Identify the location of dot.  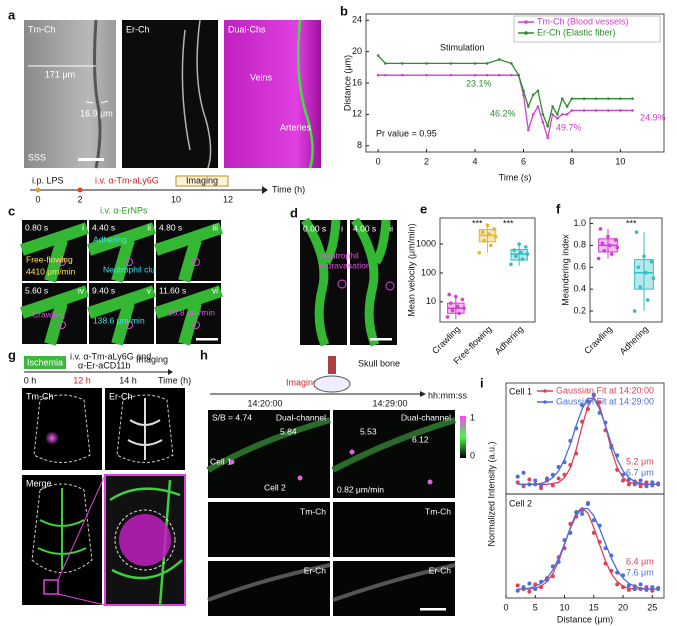
(80, 190).